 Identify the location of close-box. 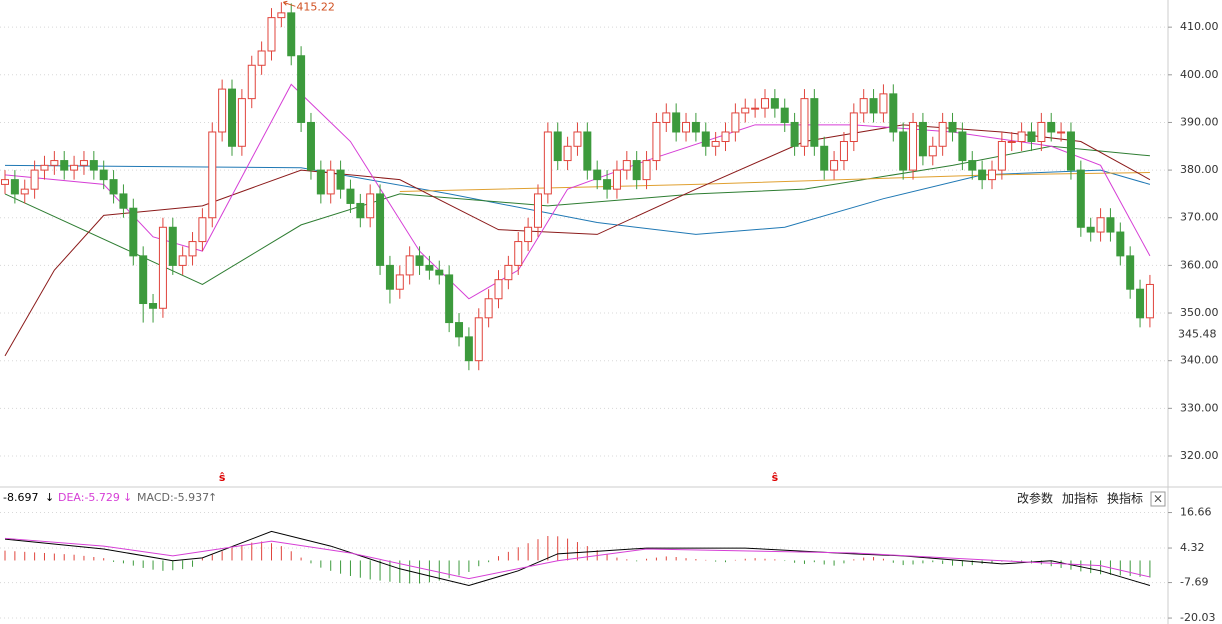
(1158, 499).